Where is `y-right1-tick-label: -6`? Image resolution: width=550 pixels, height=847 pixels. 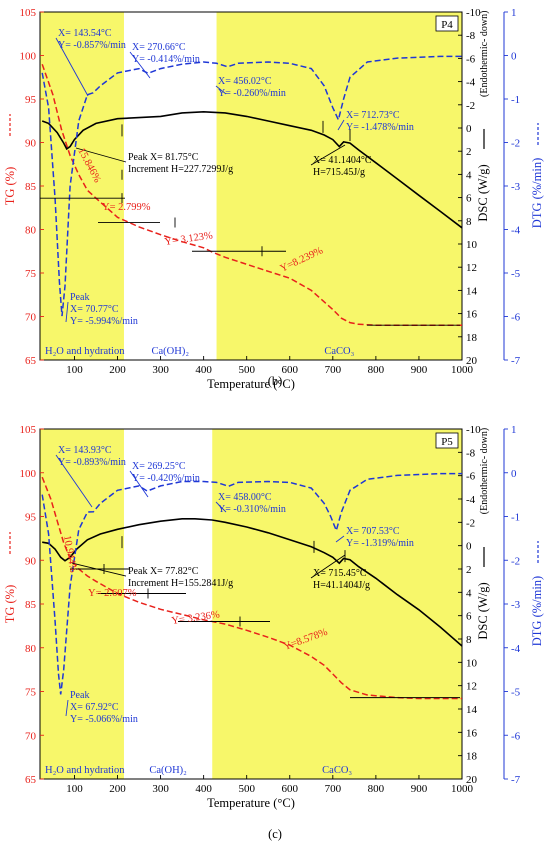 y-right1-tick-label: -6 is located at coordinates (471, 59).